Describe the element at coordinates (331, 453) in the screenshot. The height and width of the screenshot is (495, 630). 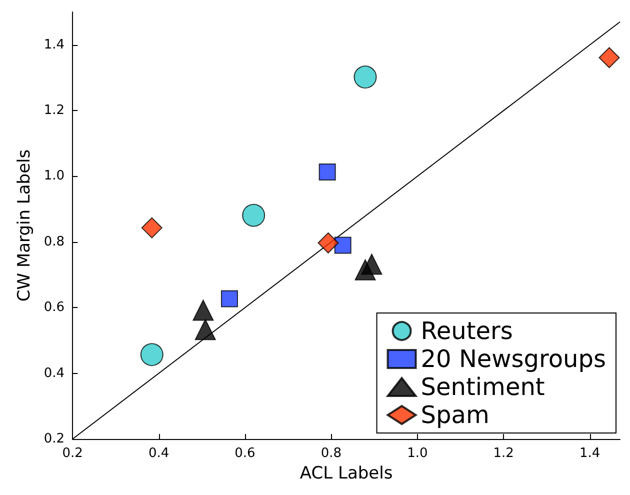
I see `x-tick-label: 0.8` at that location.